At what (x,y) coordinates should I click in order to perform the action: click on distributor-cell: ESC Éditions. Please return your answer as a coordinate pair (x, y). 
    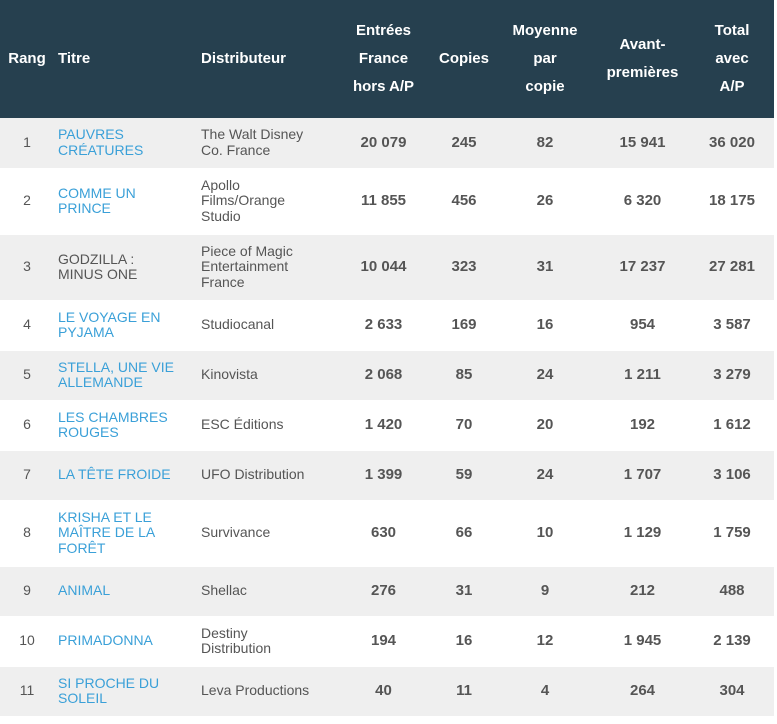
    Looking at the image, I should click on (265, 425).